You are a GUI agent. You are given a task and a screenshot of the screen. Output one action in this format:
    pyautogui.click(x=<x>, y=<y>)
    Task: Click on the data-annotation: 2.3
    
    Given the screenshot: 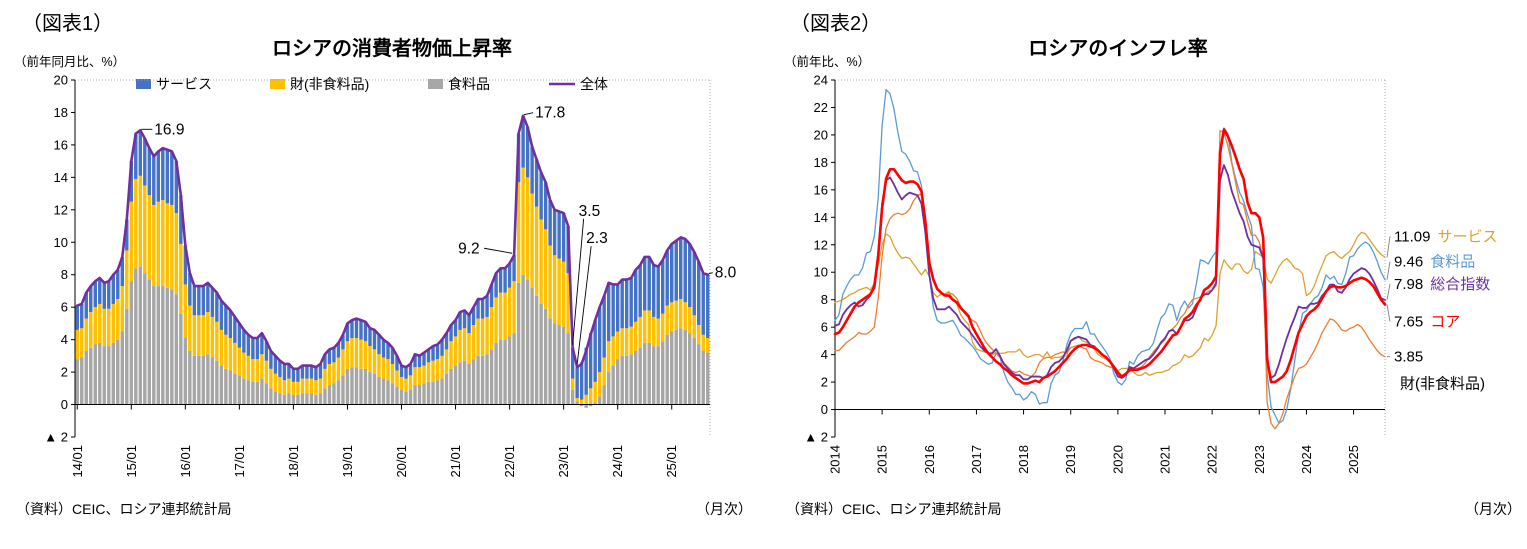 What is the action you would take?
    pyautogui.click(x=597, y=238)
    